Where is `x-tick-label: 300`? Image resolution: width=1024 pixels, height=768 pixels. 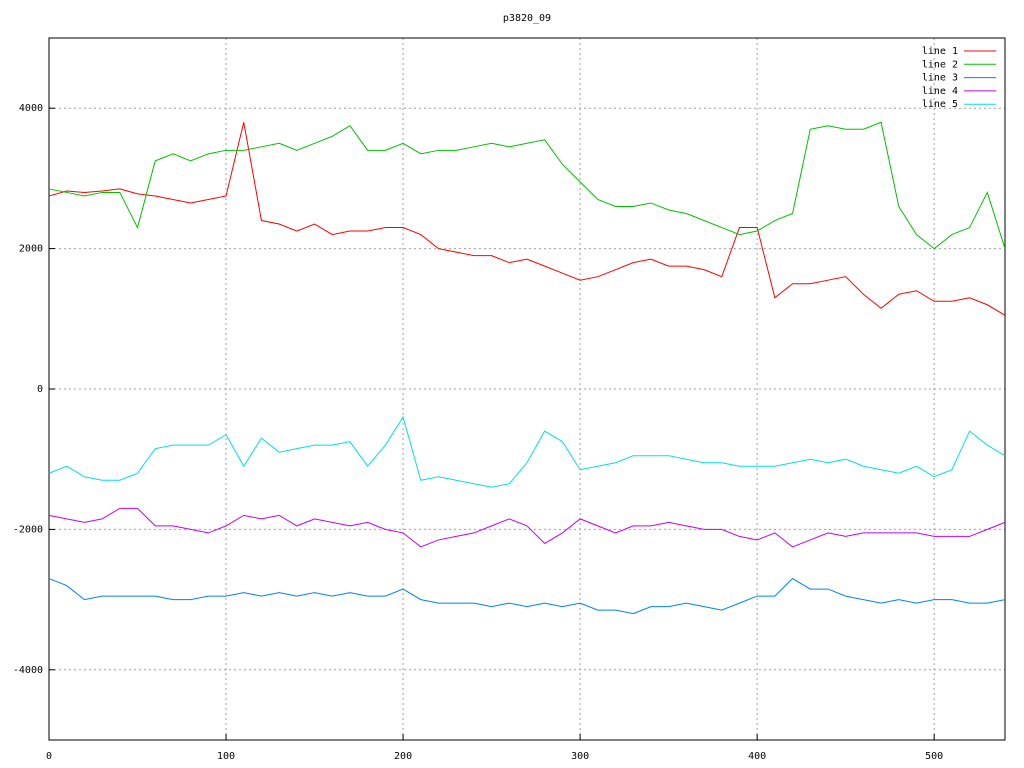 x-tick-label: 300 is located at coordinates (580, 756).